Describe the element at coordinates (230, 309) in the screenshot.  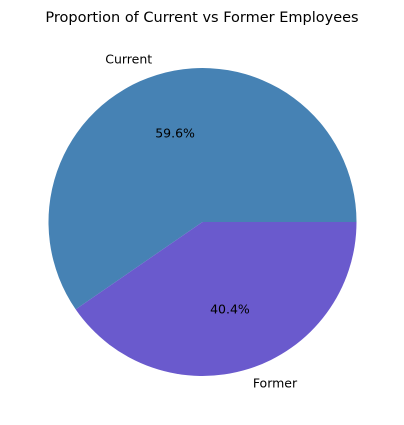
I see `slice-percent-former: 40.4%` at that location.